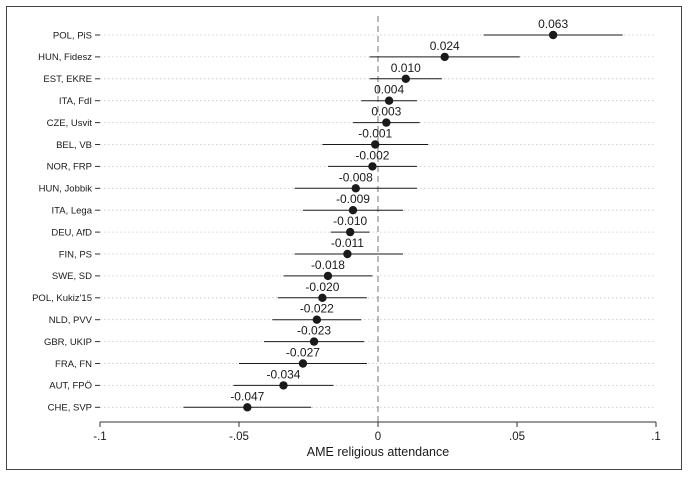 The image size is (690, 478). Describe the element at coordinates (247, 396) in the screenshot. I see `value-label: -0.047` at that location.